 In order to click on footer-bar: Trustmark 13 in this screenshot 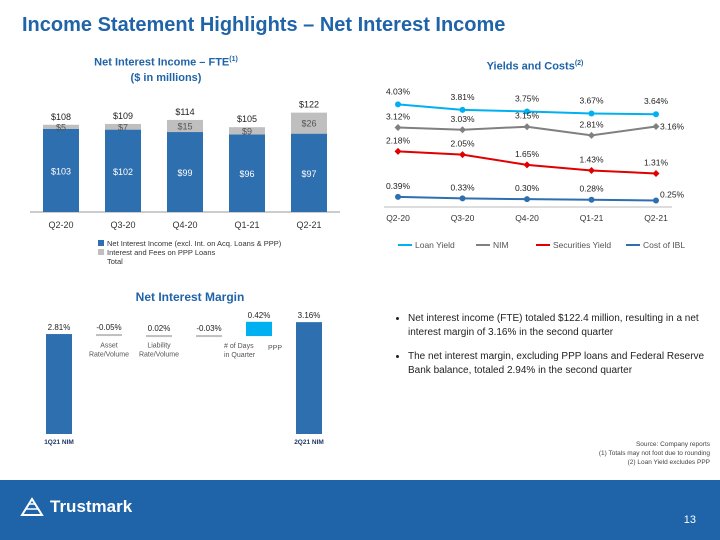, I will do `click(360, 510)`.